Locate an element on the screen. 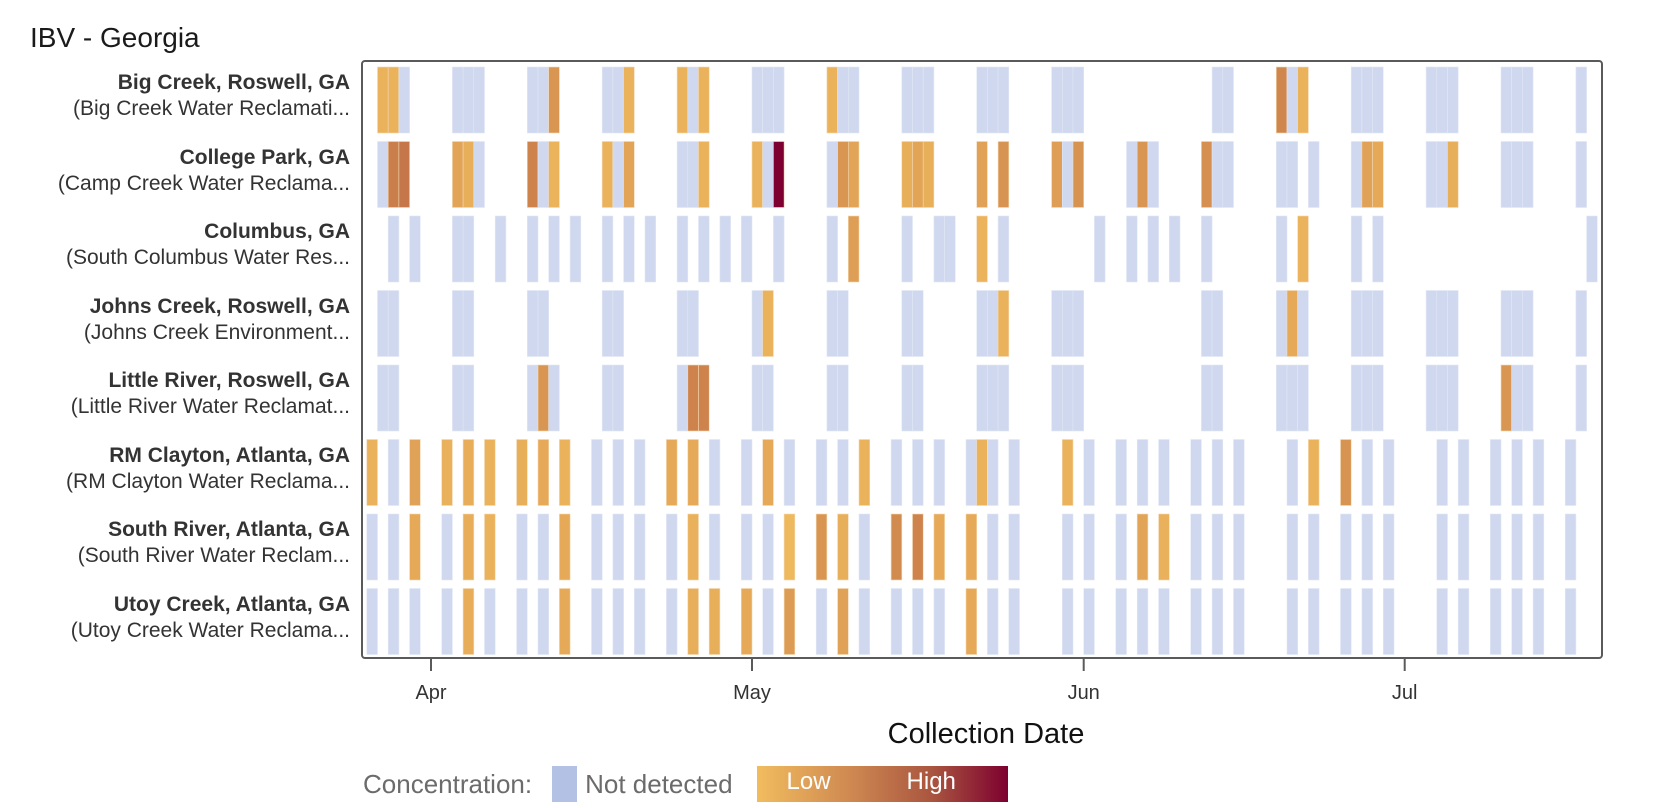 The height and width of the screenshot is (808, 1678). sample-bar-not-detected: Johns Creek, Roswell, GA 05-31 is located at coordinates (1078, 323).